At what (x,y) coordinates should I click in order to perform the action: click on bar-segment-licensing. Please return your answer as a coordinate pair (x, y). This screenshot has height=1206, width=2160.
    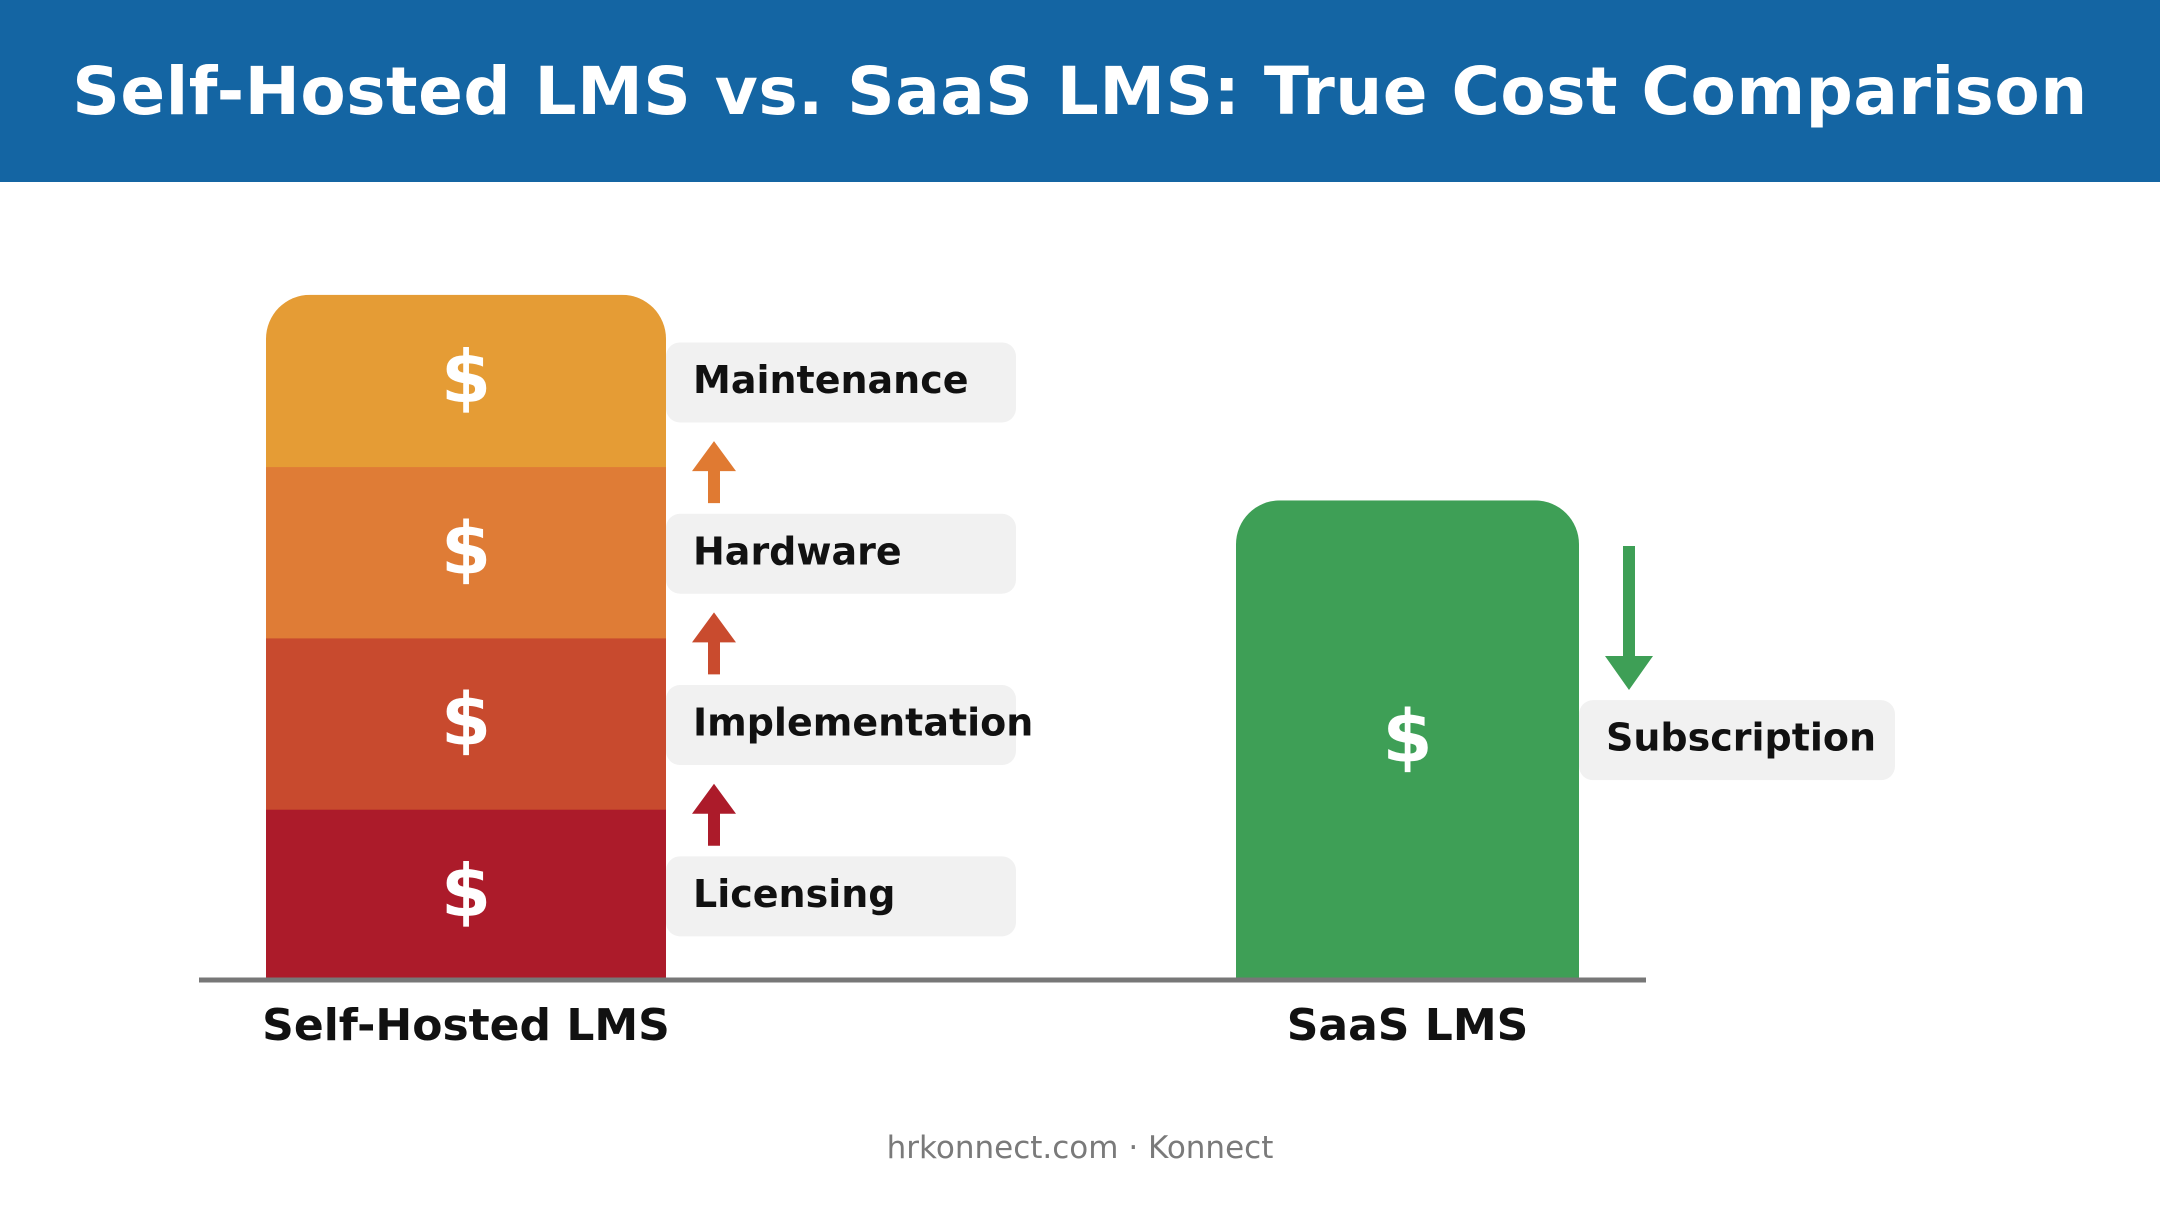
    Looking at the image, I should click on (466, 894).